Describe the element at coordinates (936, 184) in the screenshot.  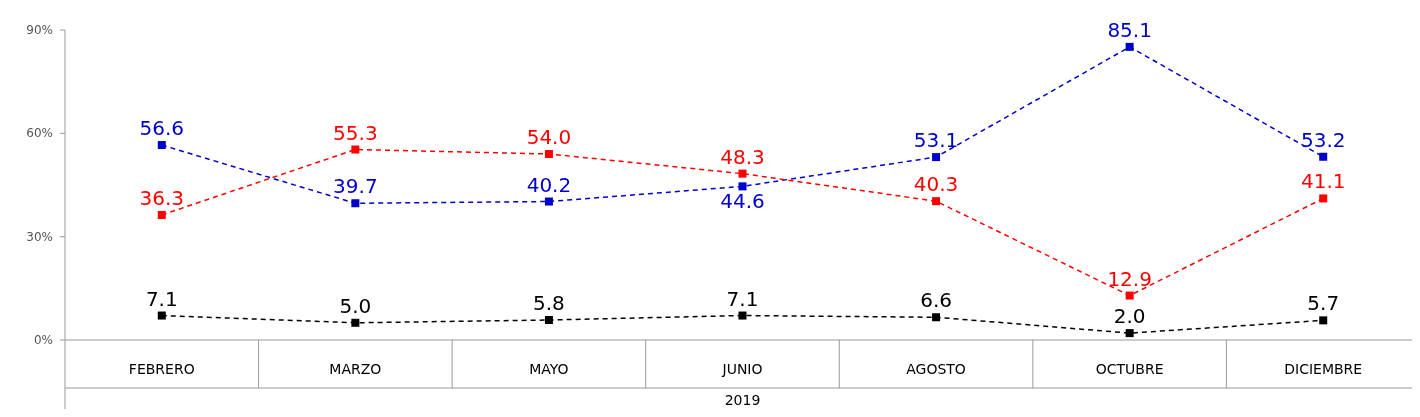
I see `data-label: 40.3` at that location.